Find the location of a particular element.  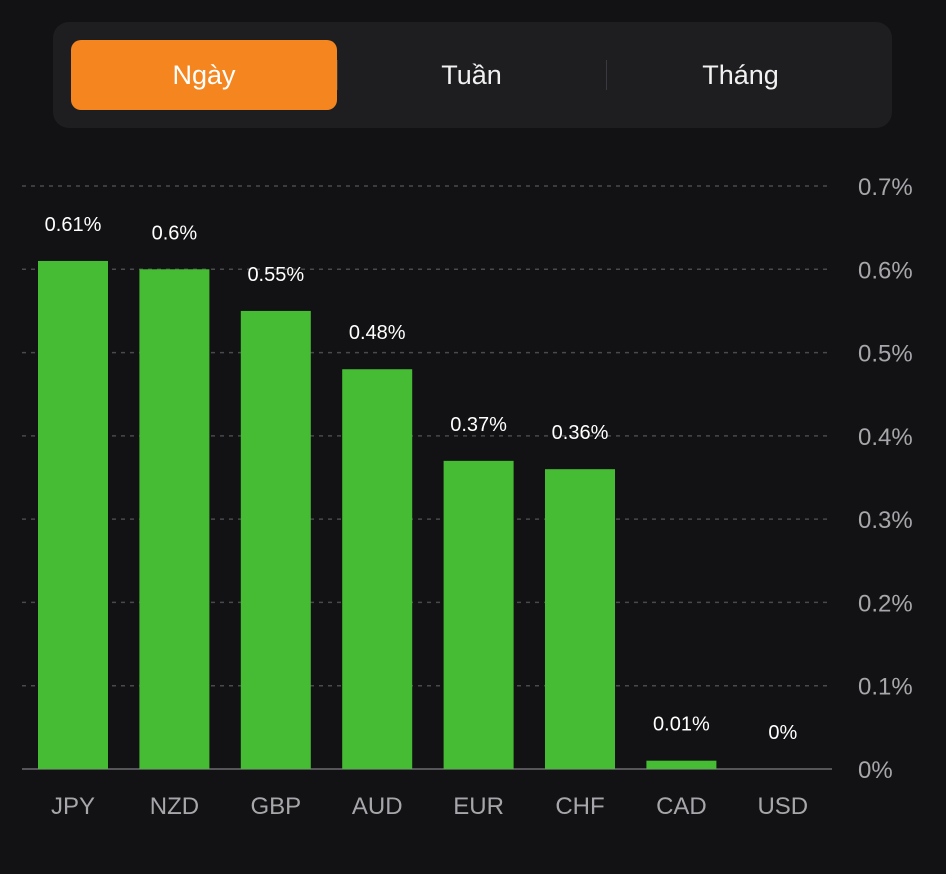

data-label: 0.61% is located at coordinates (73, 225).